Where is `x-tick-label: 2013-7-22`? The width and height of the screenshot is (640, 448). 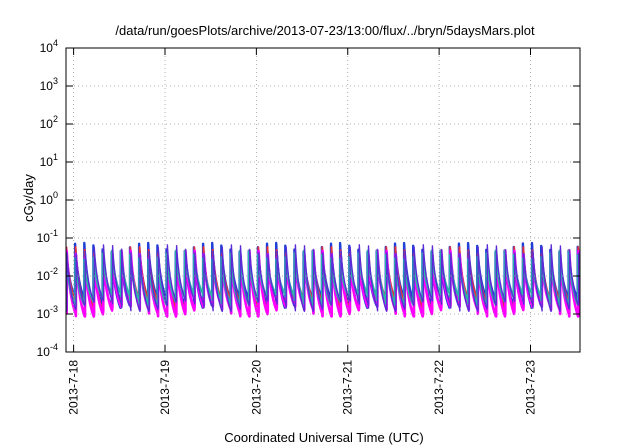 x-tick-label: 2013-7-22 is located at coordinates (439, 387).